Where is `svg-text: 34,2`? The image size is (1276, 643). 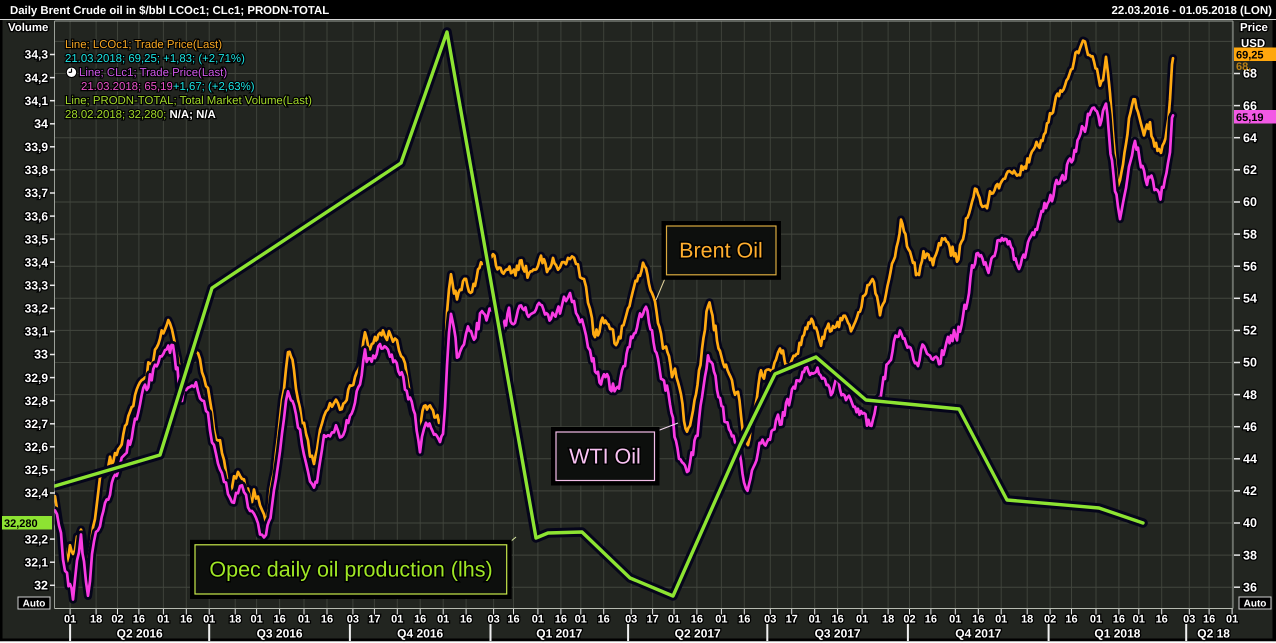 svg-text: 34,2 is located at coordinates (37, 78).